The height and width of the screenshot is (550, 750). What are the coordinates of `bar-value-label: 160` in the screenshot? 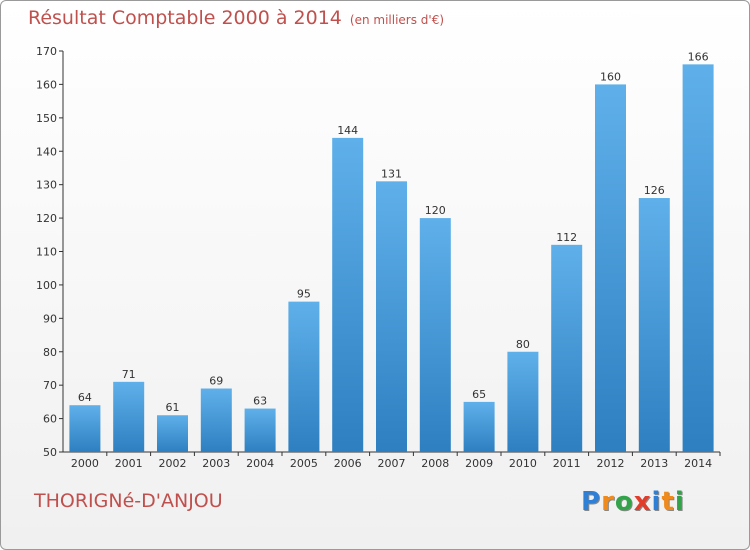 It's located at (610, 76).